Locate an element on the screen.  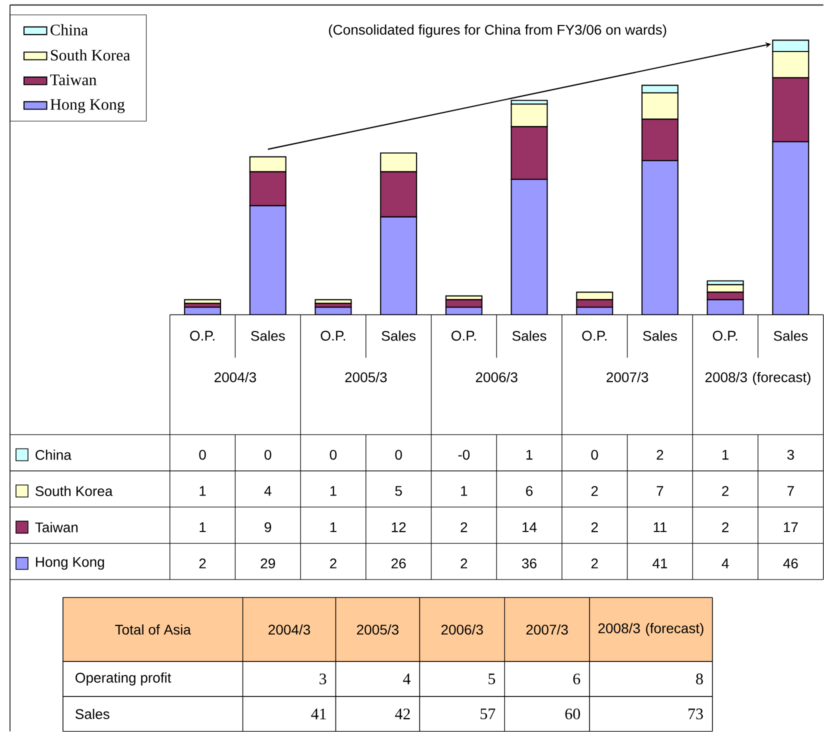
text: 5 is located at coordinates (492, 679).